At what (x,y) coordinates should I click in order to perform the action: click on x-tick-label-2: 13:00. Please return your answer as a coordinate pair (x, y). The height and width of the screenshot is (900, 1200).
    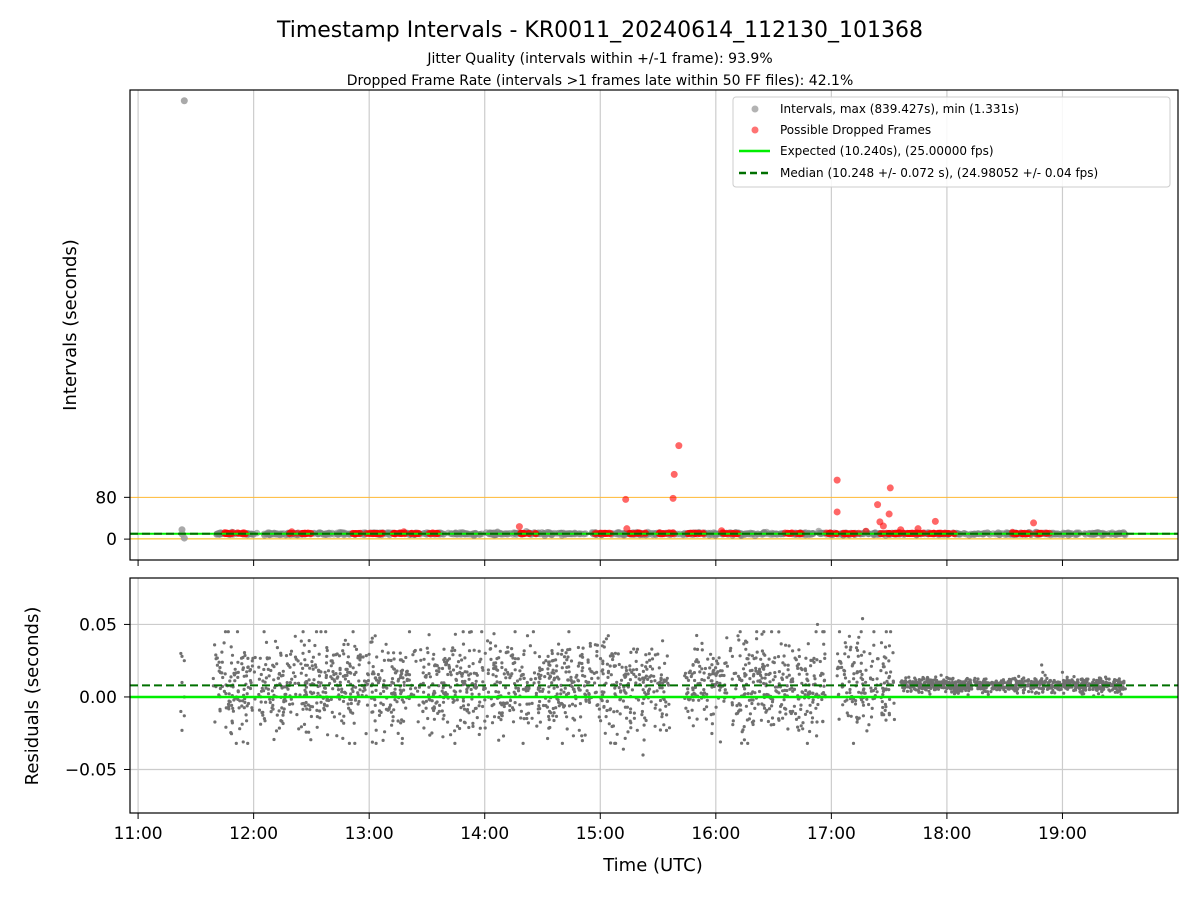
    Looking at the image, I should click on (369, 834).